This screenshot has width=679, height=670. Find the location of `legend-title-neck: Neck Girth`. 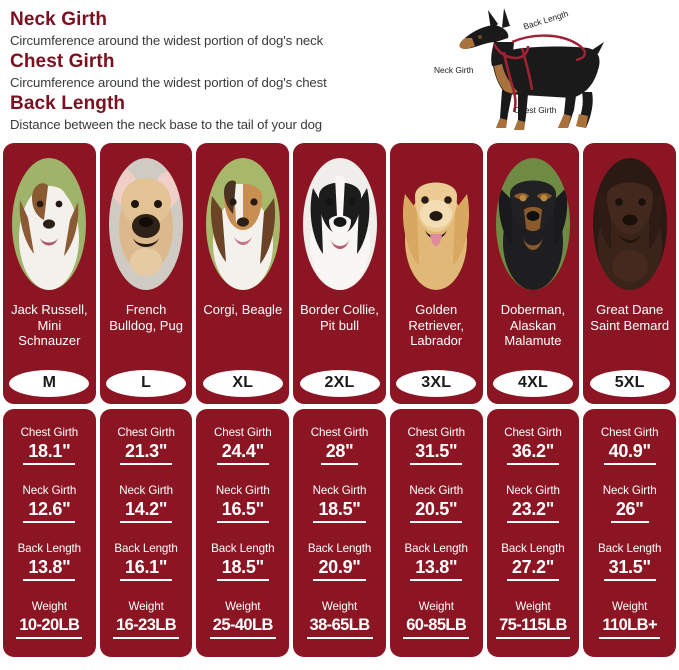

legend-title-neck: Neck Girth is located at coordinates (59, 19).